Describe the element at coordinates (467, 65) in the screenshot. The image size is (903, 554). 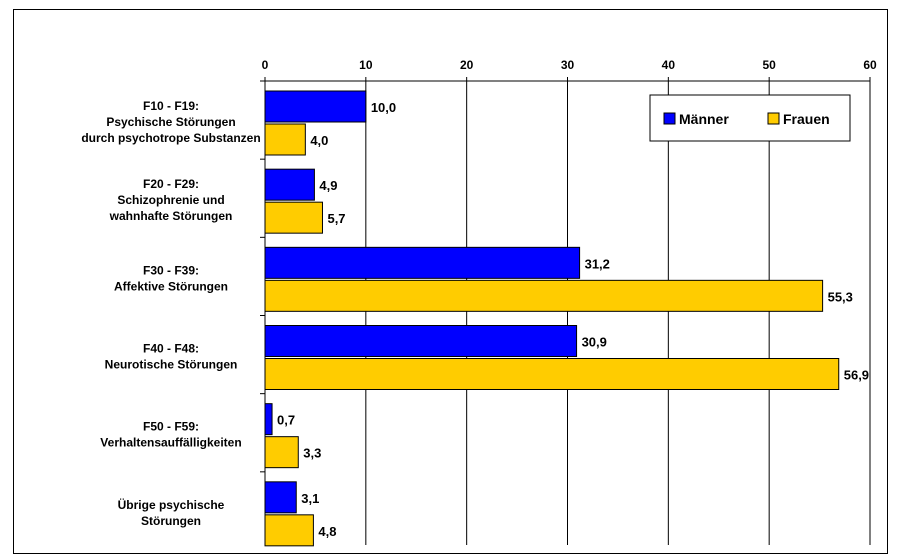
I see `tick-label: 20` at that location.